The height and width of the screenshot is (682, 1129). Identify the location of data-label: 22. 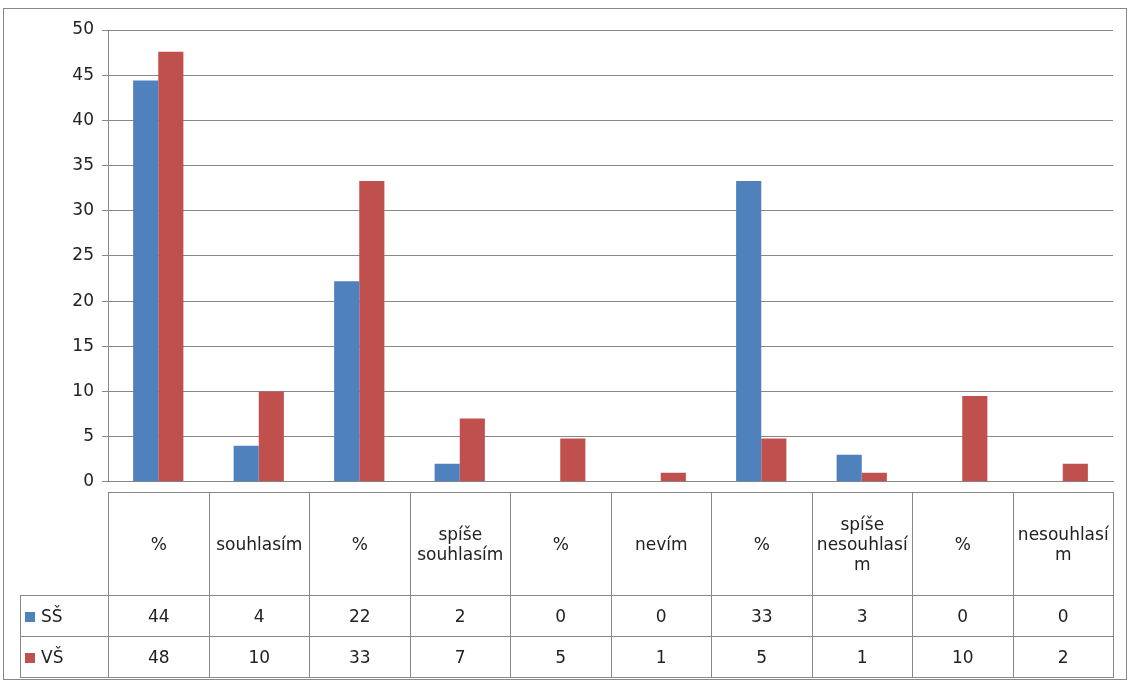
(359, 616).